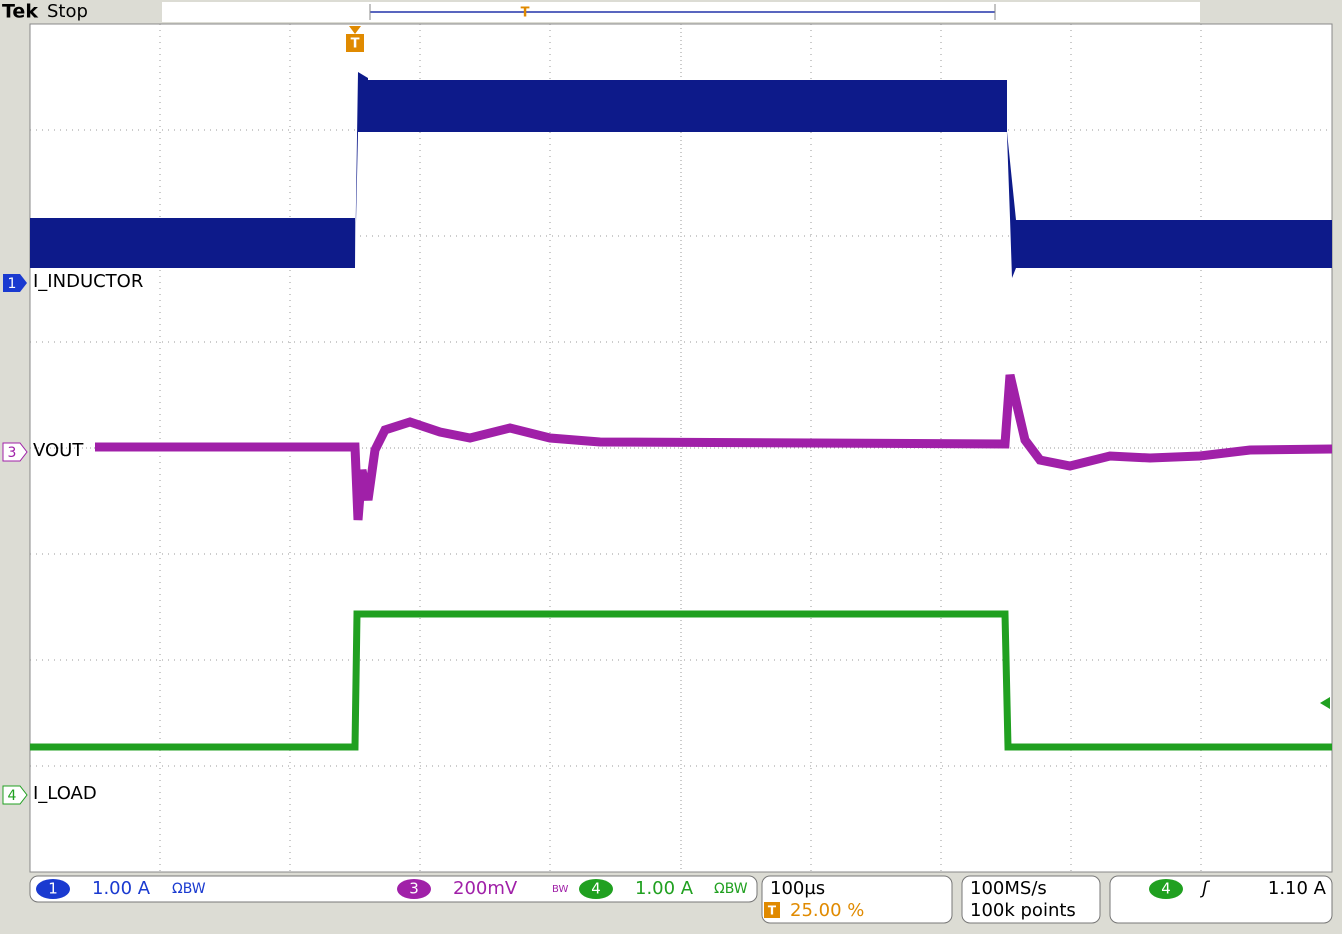 Image resolution: width=1342 pixels, height=934 pixels. I want to click on ch4-number: 4, so click(12, 796).